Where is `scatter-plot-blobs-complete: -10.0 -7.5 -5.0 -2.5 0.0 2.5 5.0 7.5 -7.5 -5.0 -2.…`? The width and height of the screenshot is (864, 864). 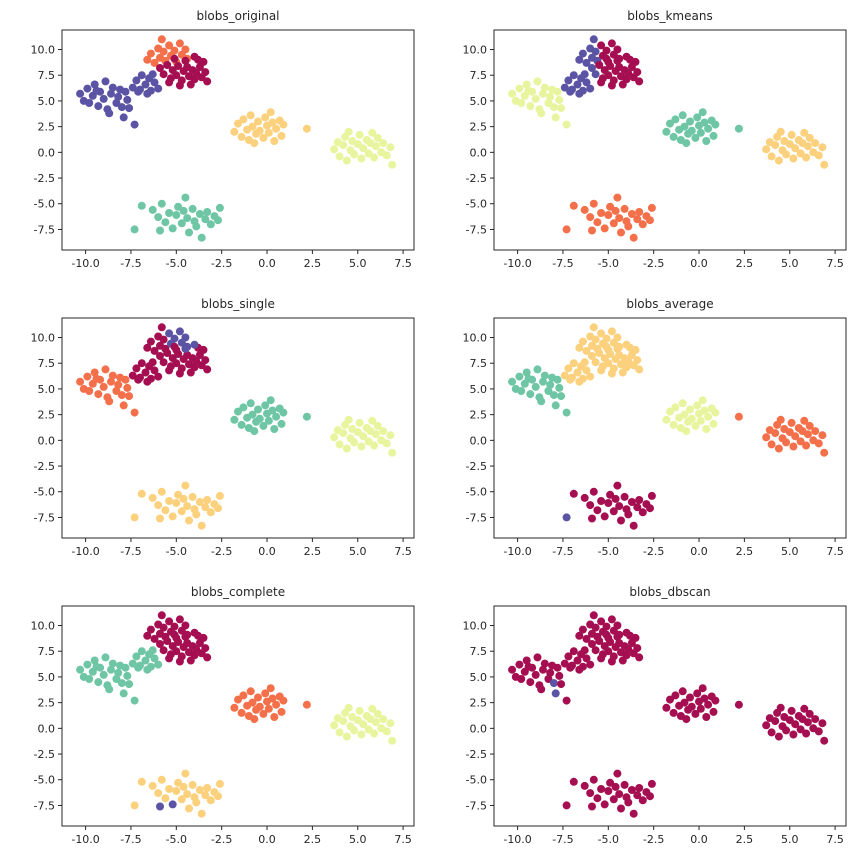 scatter-plot-blobs-complete: -10.0 -7.5 -5.0 -2.5 0.0 2.5 5.0 7.5 -7.5 -5.0 -2.… is located at coordinates (223, 725).